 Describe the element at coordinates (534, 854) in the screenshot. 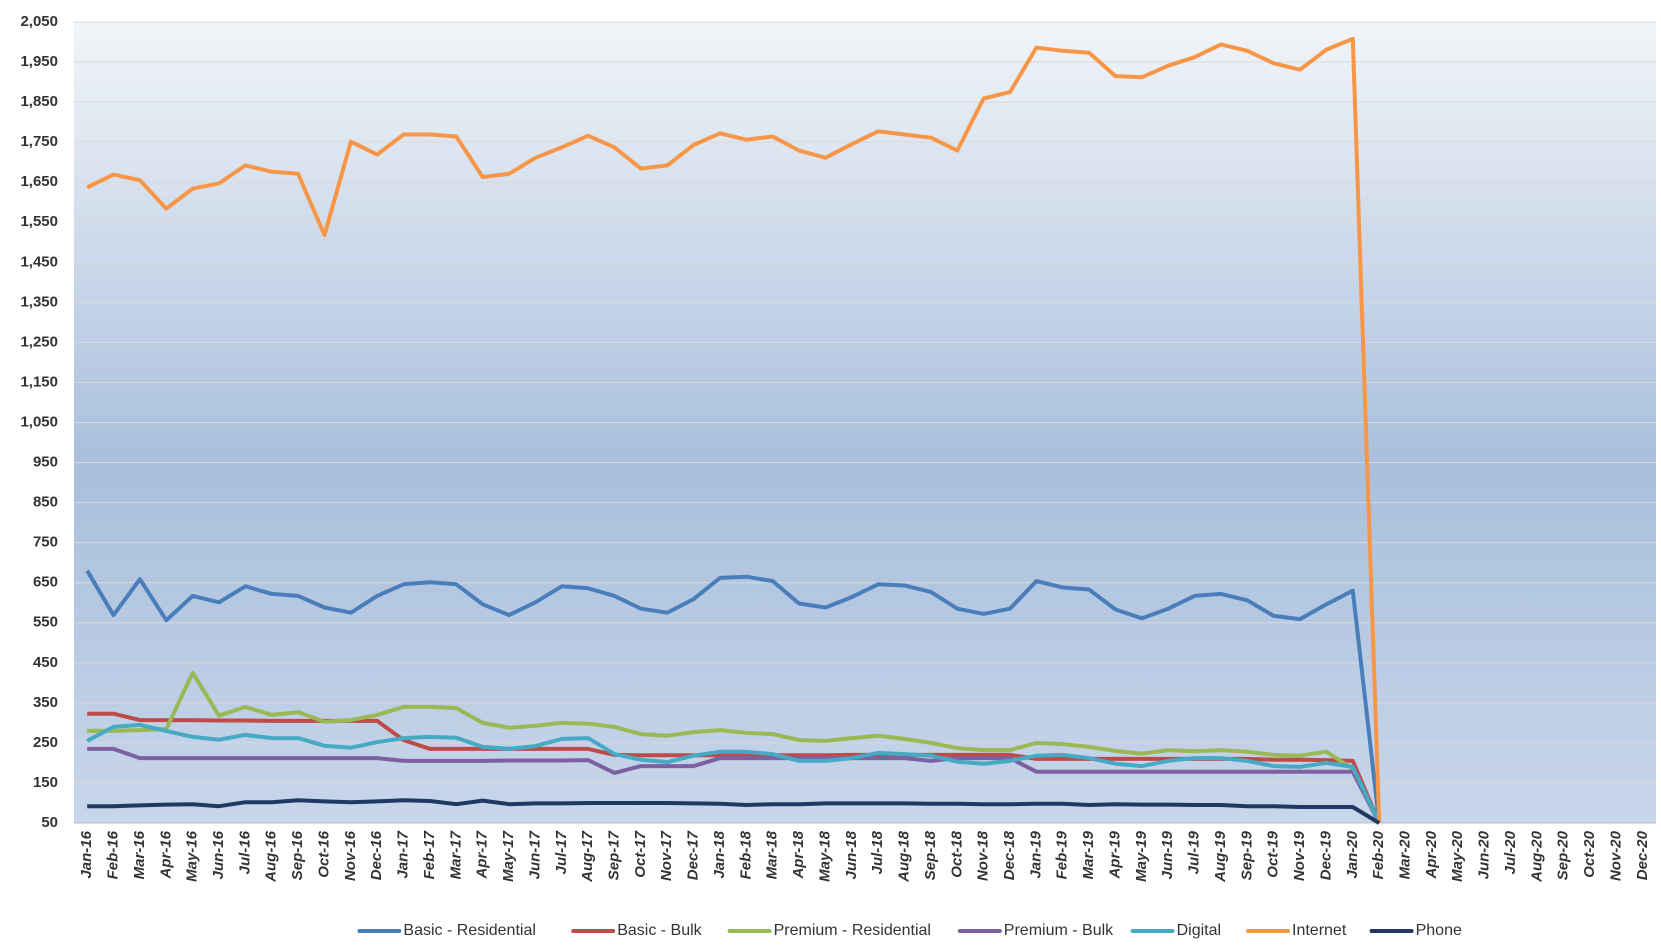

I see `x-tick-label: Jun-17` at that location.